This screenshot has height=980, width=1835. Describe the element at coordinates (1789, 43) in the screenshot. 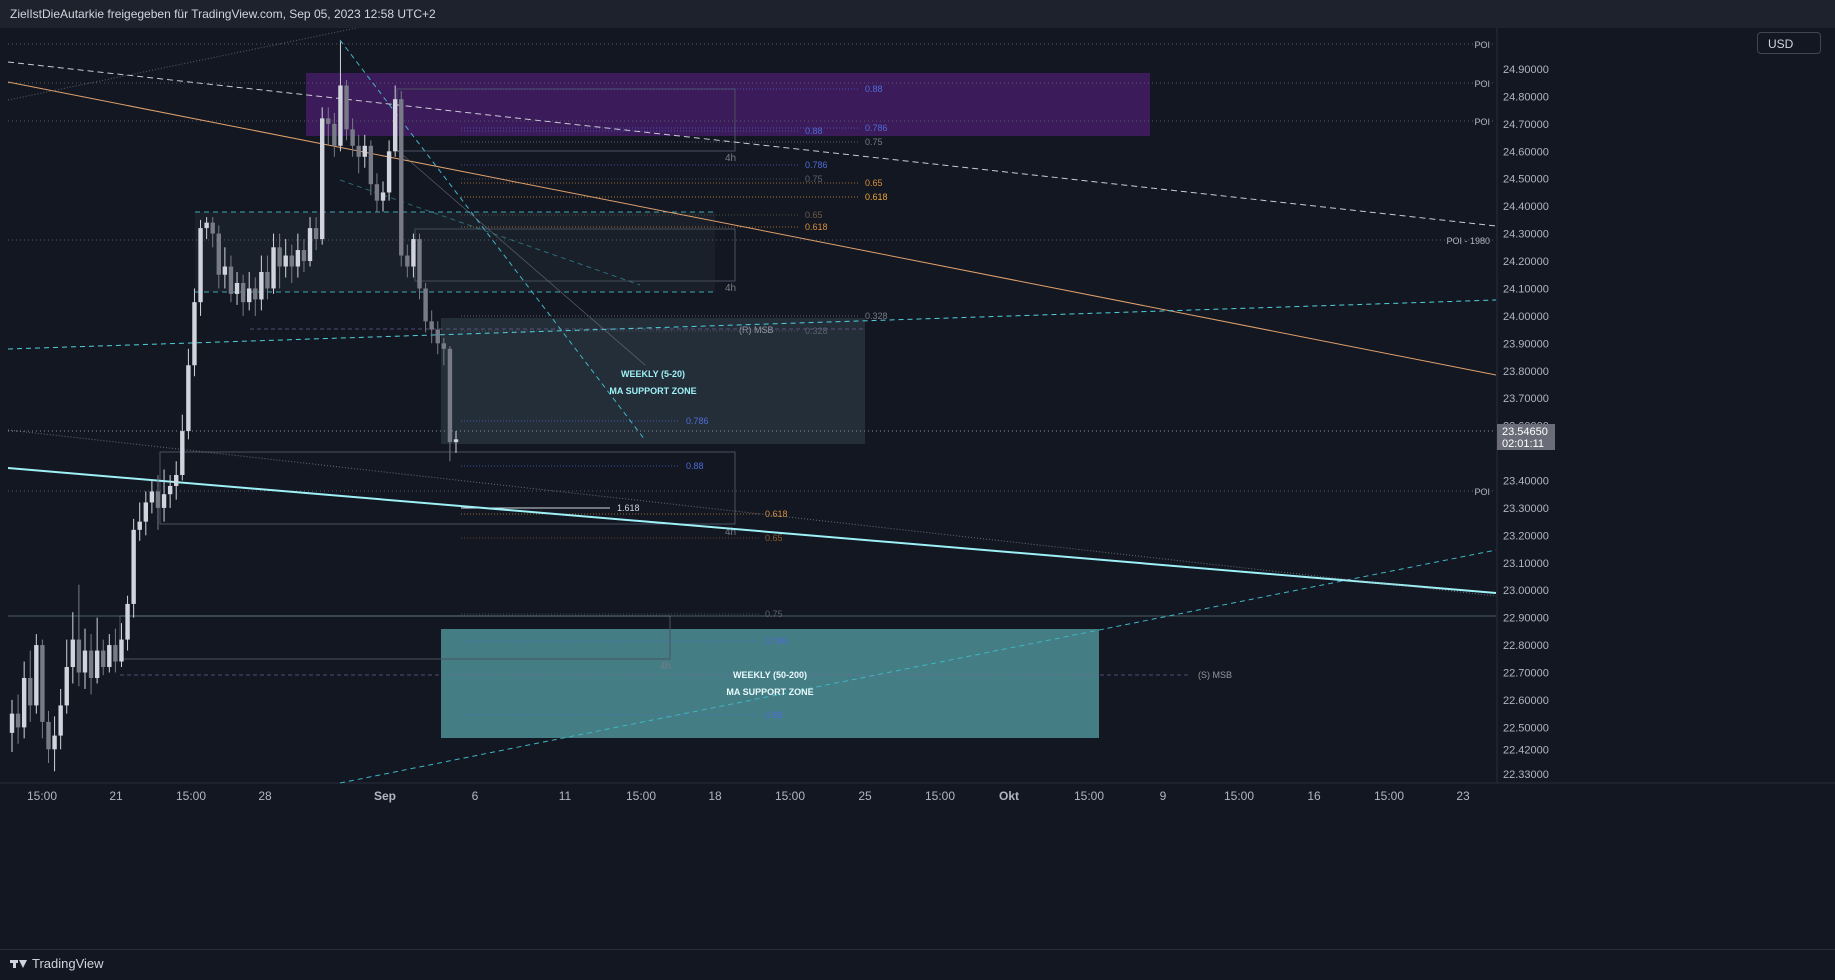

I see `currency-button: USD` at that location.